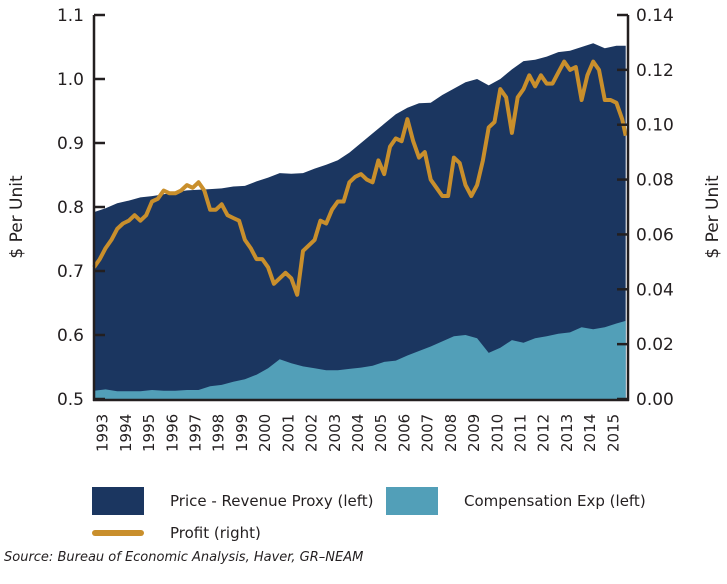 The width and height of the screenshot is (727, 584). What do you see at coordinates (288, 433) in the screenshot?
I see `x-tick-label: 2001` at bounding box center [288, 433].